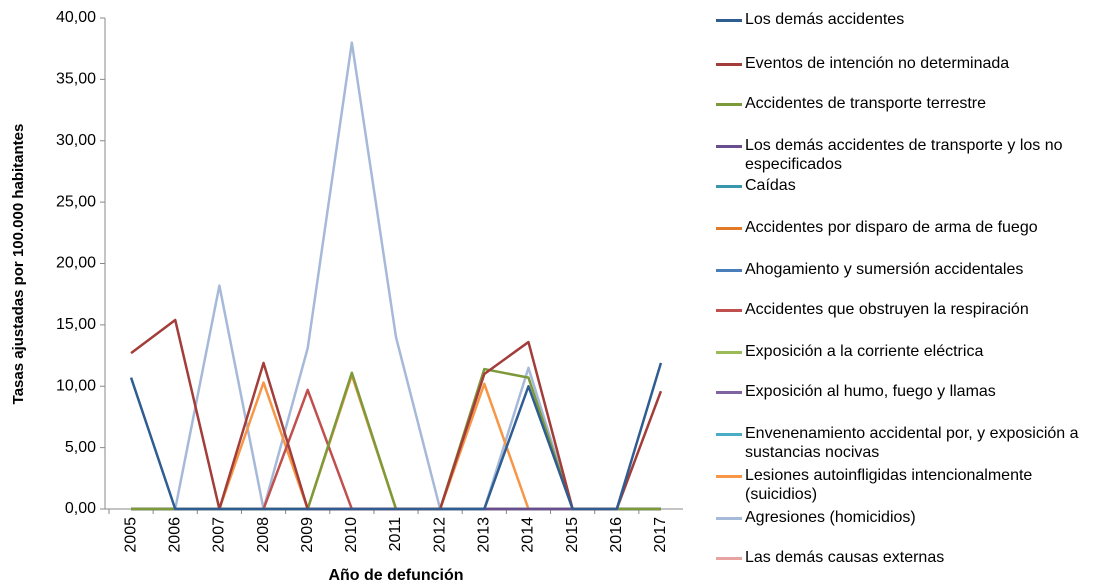 Image resolution: width=1105 pixels, height=586 pixels. What do you see at coordinates (76, 385) in the screenshot?
I see `y-tick-label: 10,00` at bounding box center [76, 385].